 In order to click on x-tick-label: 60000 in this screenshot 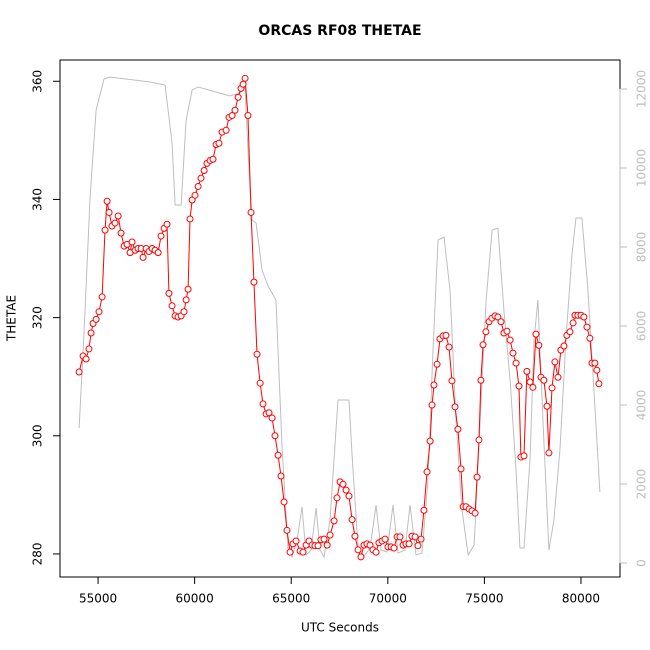, I will do `click(195, 599)`.